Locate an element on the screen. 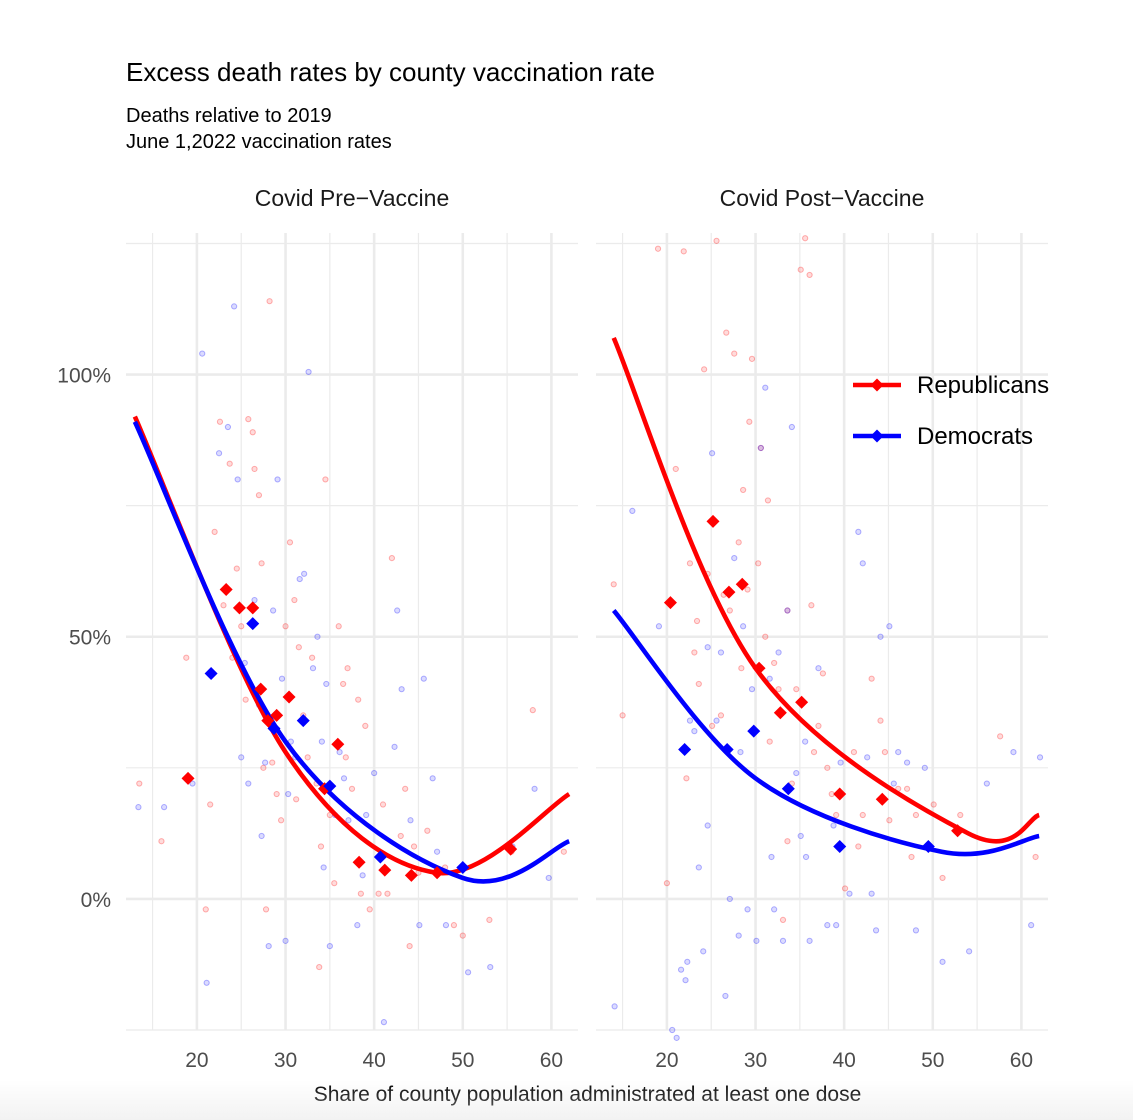 The image size is (1133, 1120). chart-subtitle-line-2: June 1,2022 vaccination rates is located at coordinates (259, 142).